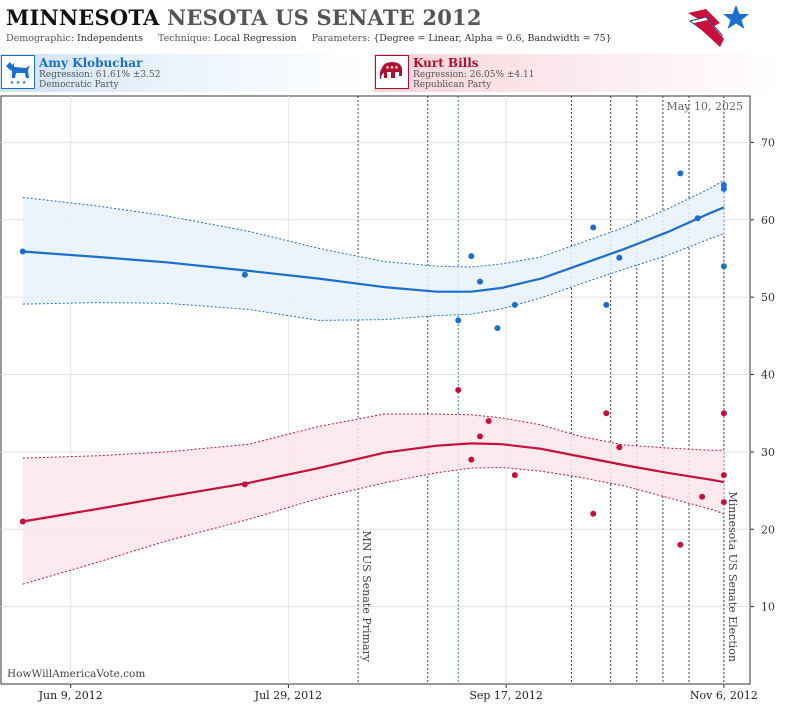 This screenshot has width=789, height=704. I want to click on title-rest: NESOTA US SENATE 2012, so click(324, 17).